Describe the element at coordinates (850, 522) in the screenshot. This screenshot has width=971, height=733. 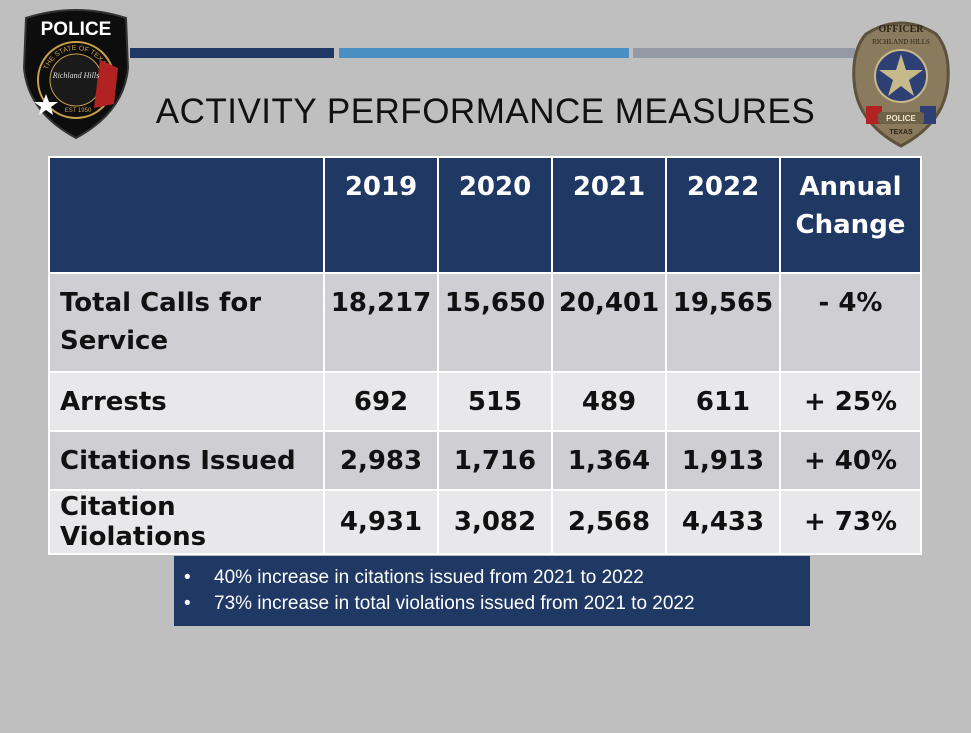
I see `table-cell: + 73%` at that location.